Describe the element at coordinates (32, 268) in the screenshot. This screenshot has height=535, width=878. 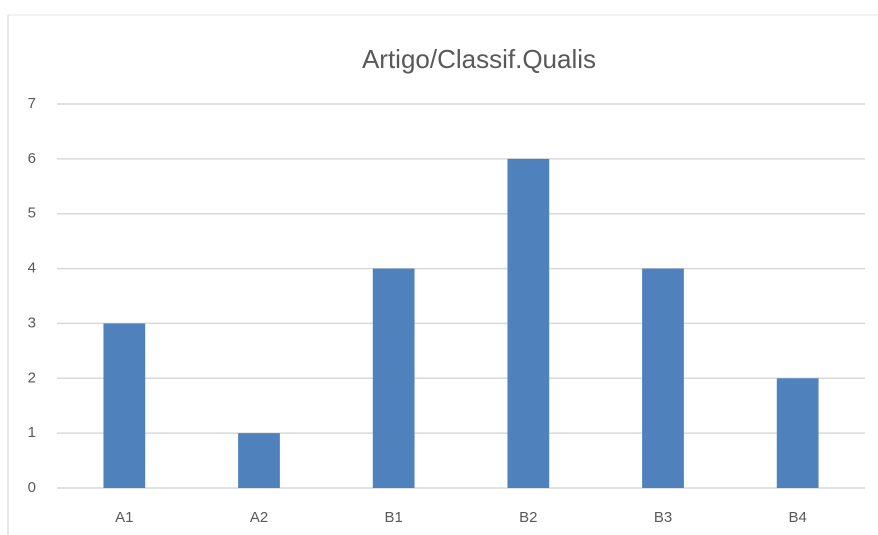
I see `y-tick-label: 4` at that location.